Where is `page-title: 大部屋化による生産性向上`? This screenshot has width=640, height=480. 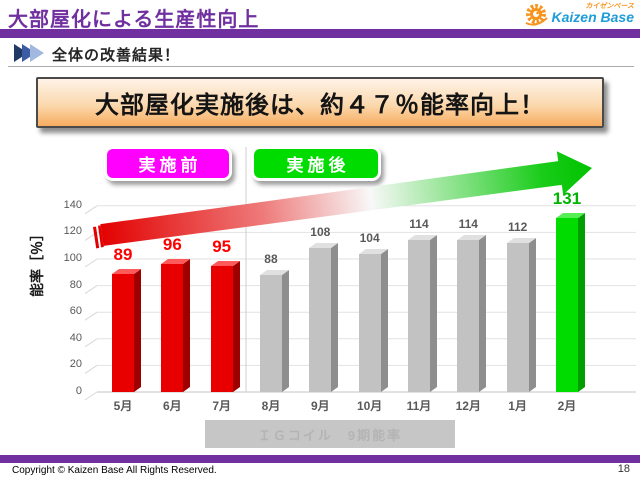 page-title: 大部屋化による生産性向上 is located at coordinates (134, 20).